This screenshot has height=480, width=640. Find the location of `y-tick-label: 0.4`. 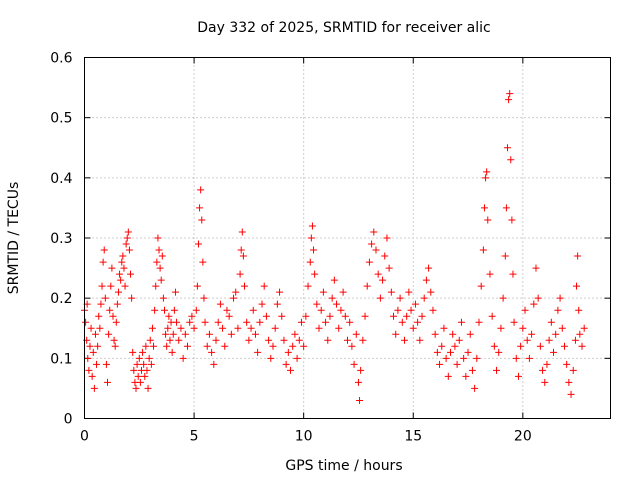

y-tick-label: 0.4 is located at coordinates (61, 179).